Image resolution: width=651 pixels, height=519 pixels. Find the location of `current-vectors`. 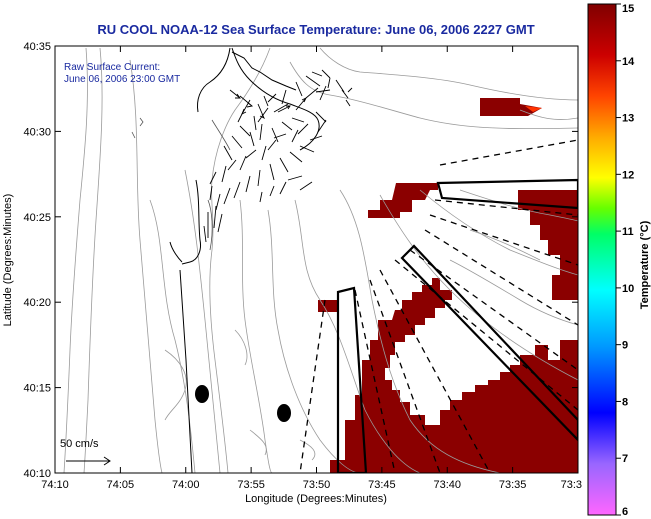

current-vectors is located at coordinates (278, 156).